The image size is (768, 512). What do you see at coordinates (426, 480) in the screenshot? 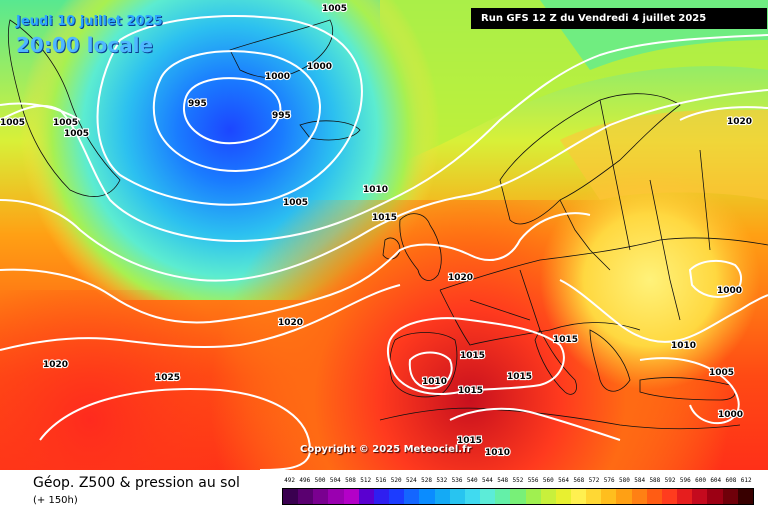
I see `scale-label: 528` at bounding box center [426, 480].